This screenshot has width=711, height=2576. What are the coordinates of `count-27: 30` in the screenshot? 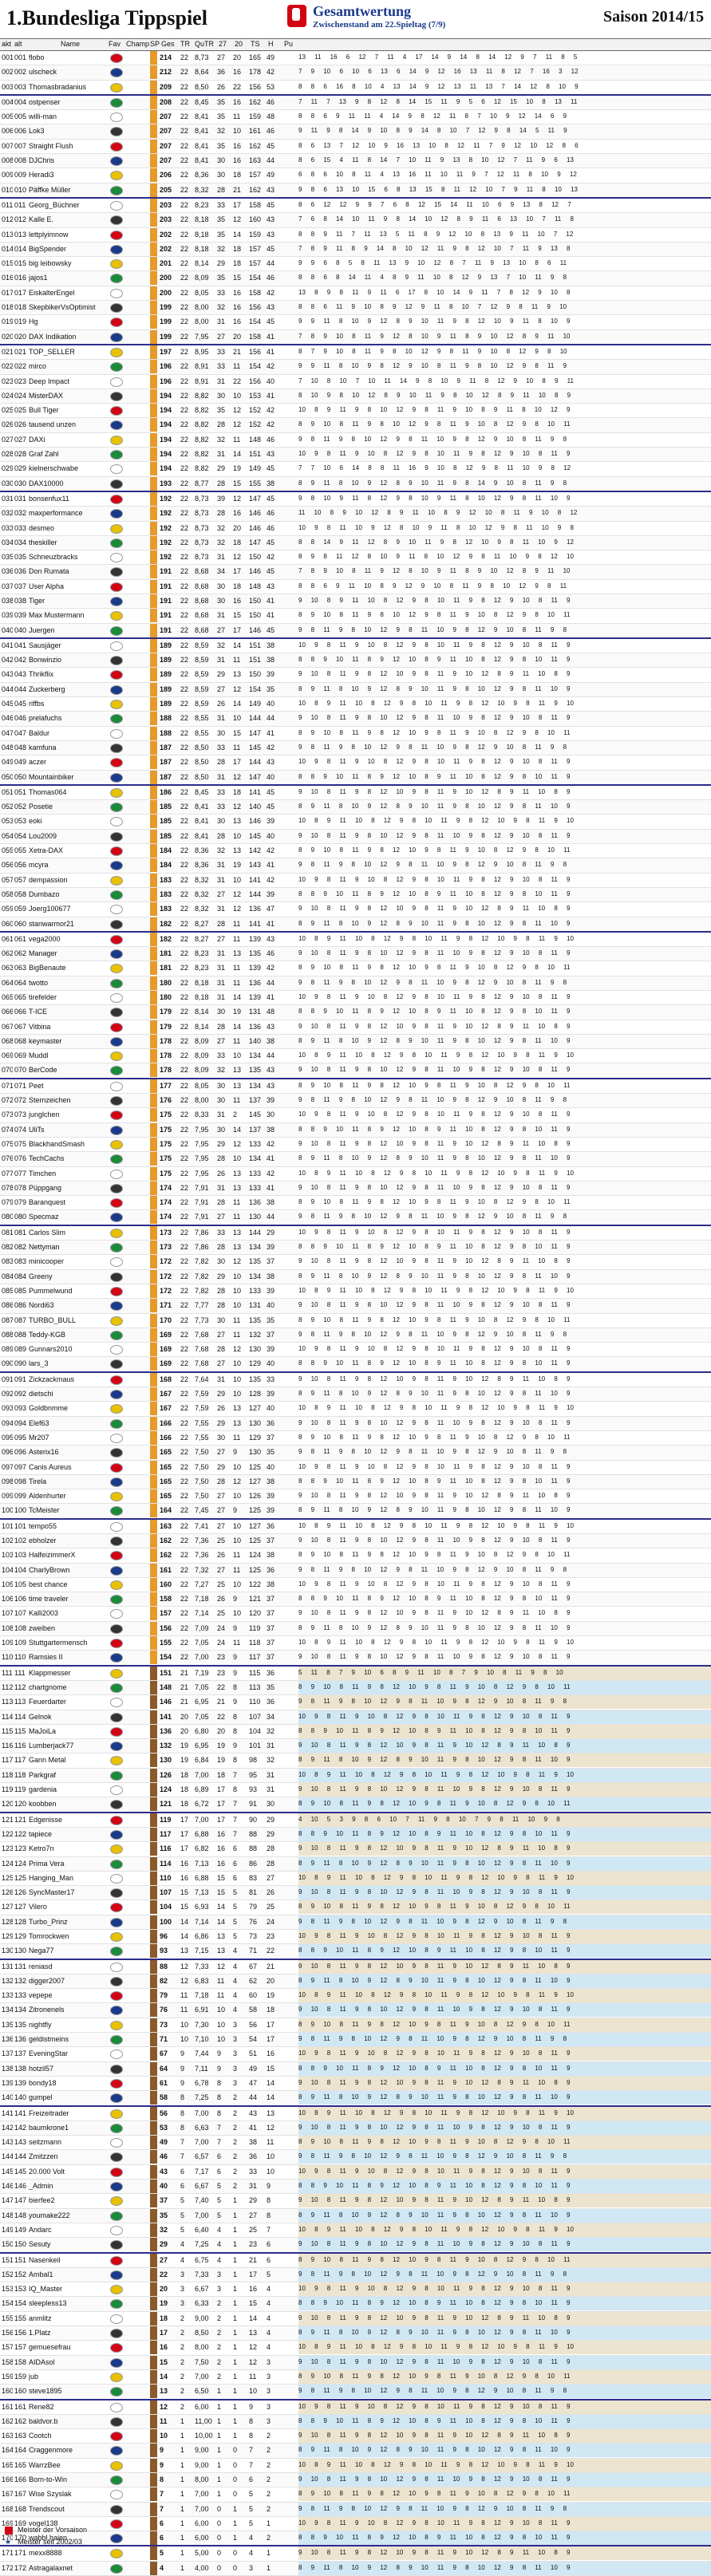 It's located at (221, 732).